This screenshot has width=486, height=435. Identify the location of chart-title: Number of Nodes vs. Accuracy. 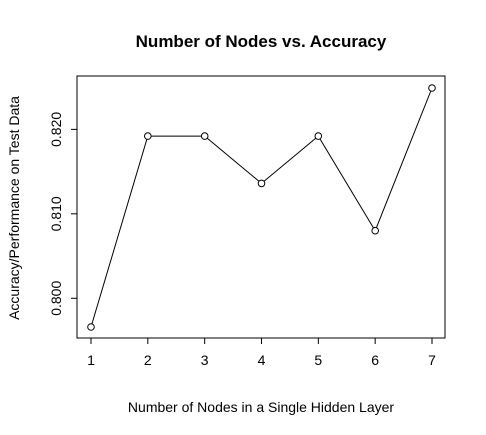
(261, 41).